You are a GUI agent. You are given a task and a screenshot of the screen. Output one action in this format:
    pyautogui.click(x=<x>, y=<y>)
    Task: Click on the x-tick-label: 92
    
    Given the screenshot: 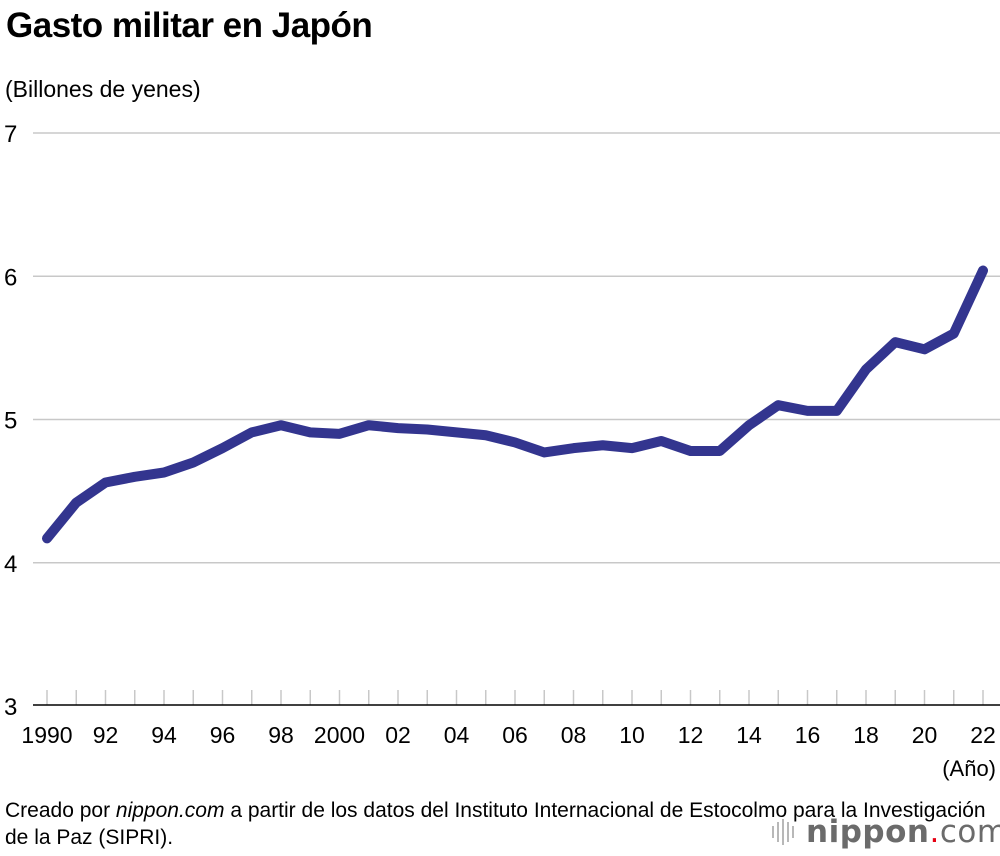 What is the action you would take?
    pyautogui.click(x=106, y=735)
    